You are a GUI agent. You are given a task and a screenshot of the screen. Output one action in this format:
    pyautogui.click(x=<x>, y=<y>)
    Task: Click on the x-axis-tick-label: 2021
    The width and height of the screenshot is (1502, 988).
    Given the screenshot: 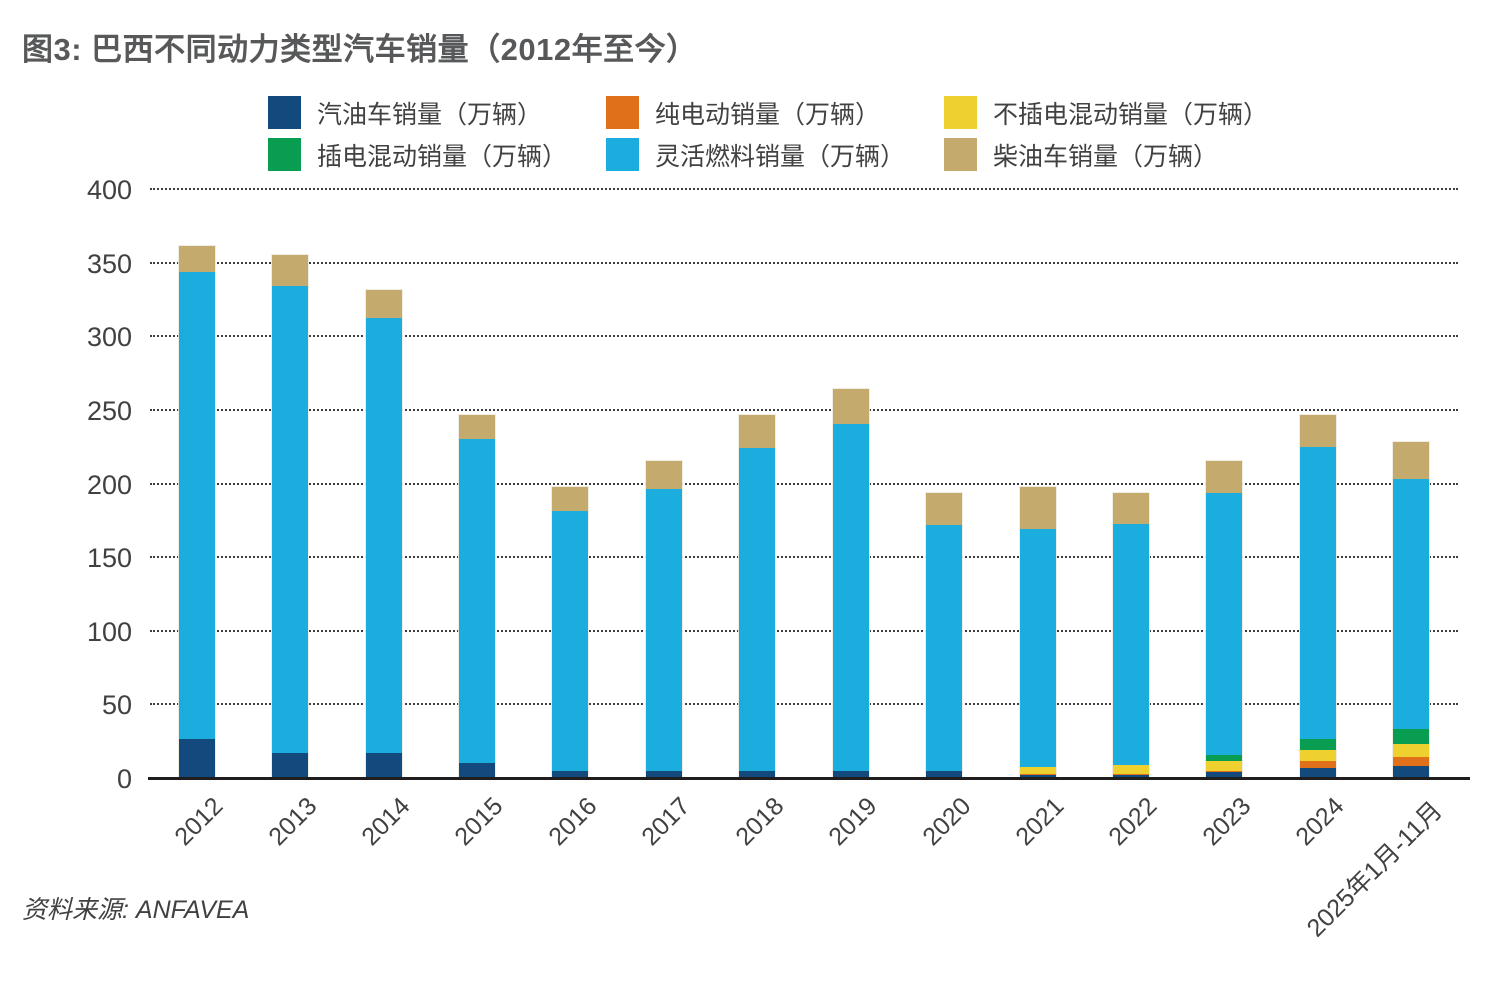 What is the action you would take?
    pyautogui.click(x=1040, y=822)
    